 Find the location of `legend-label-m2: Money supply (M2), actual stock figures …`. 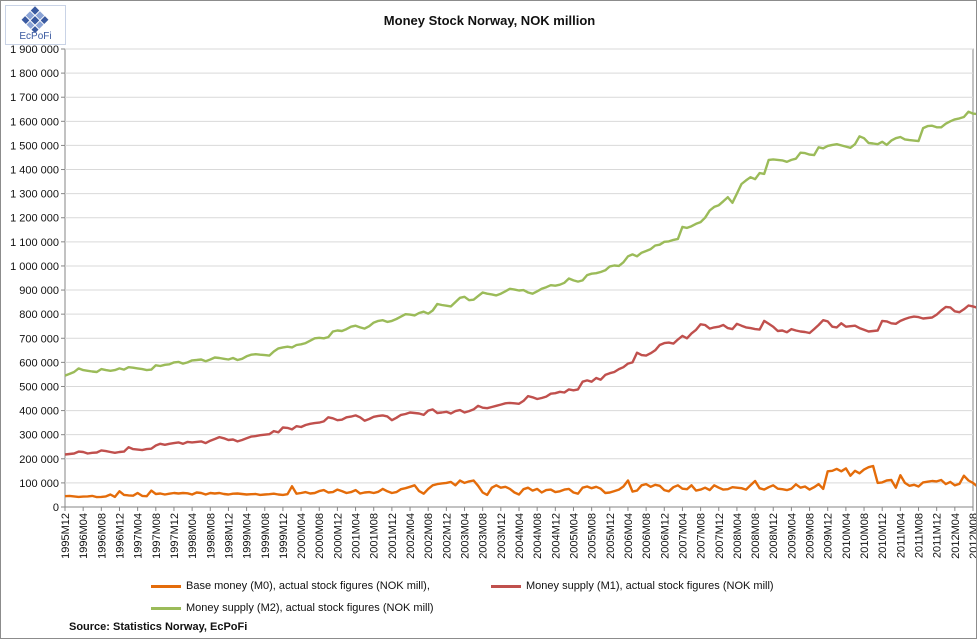

legend-label-m2: Money supply (M2), actual stock figures … is located at coordinates (310, 608).